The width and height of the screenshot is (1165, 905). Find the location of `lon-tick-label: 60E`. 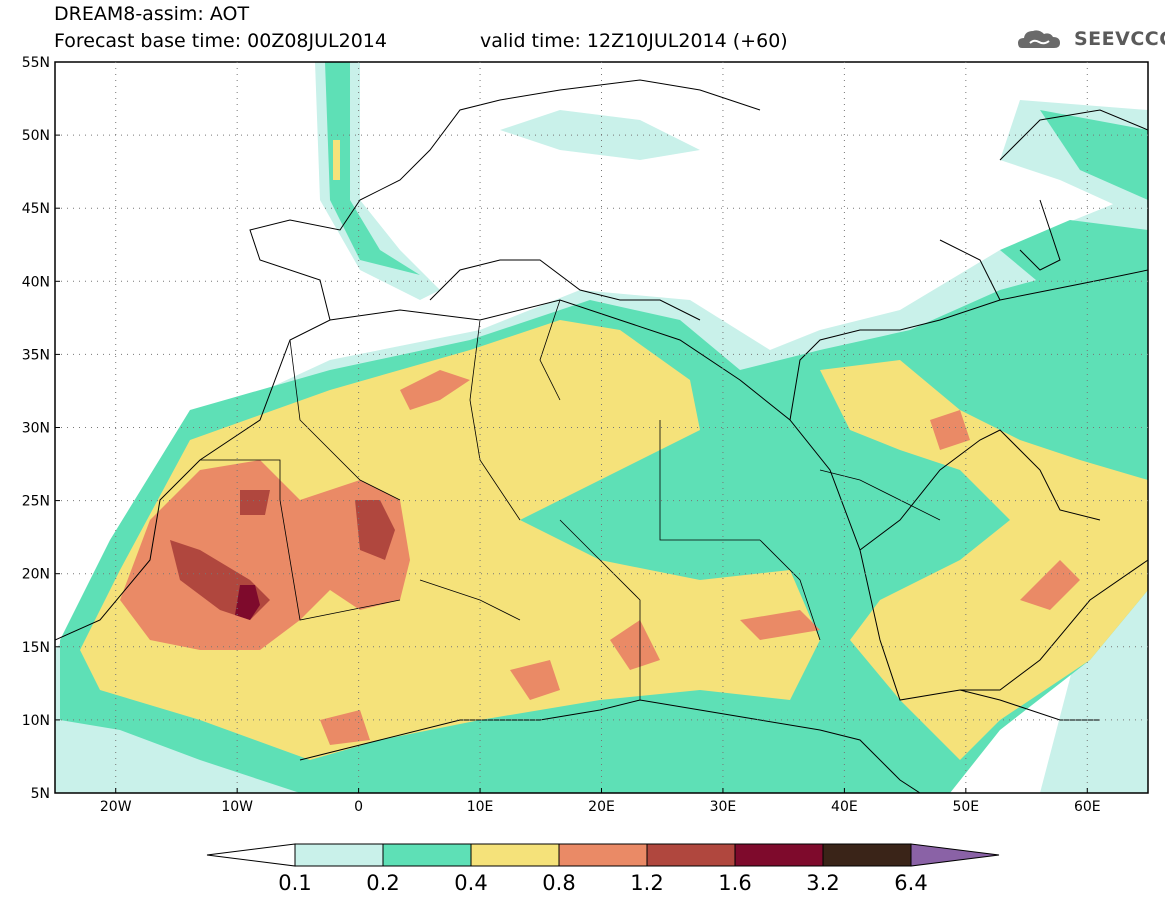

lon-tick-label: 60E is located at coordinates (1087, 807).